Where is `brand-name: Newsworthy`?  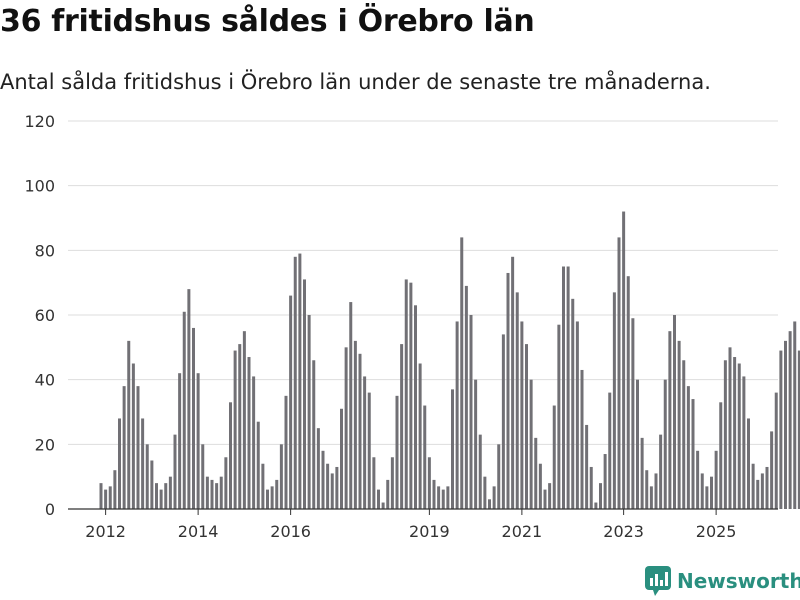 brand-name: Newsworthy is located at coordinates (738, 581).